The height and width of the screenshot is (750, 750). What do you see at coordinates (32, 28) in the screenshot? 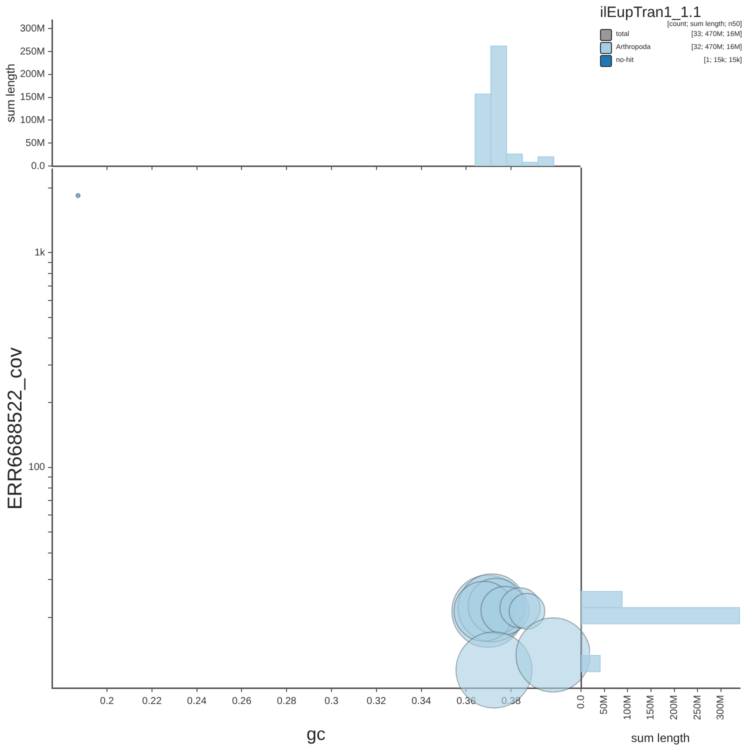
I see `y-tick-label: 300M` at bounding box center [32, 28].